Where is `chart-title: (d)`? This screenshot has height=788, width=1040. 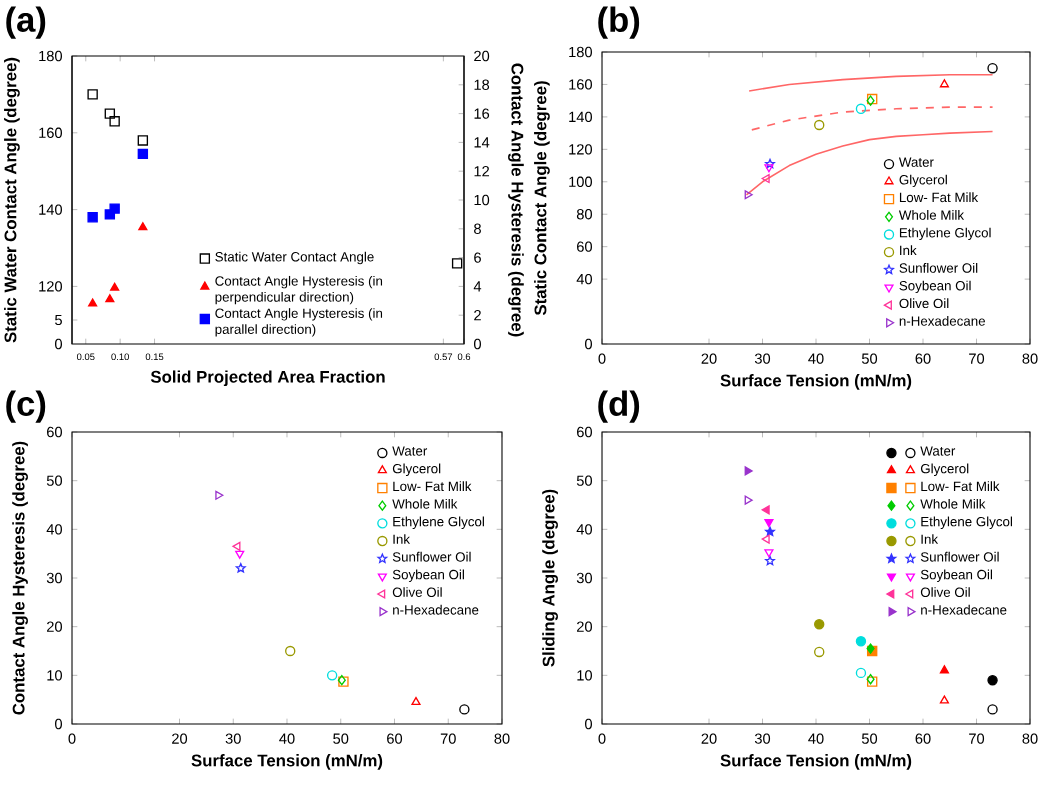 chart-title: (d) is located at coordinates (619, 406).